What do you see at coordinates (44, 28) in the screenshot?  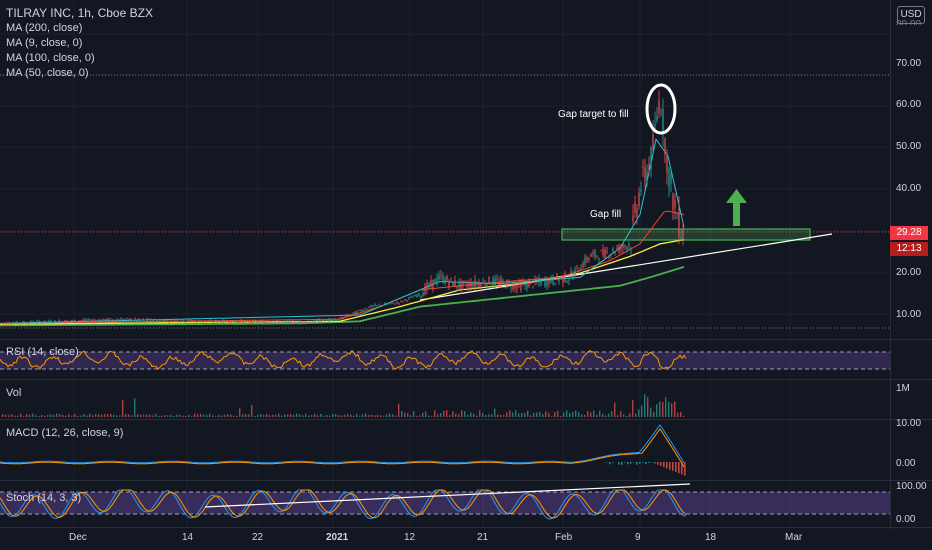 I see `legend-ma200: MA (200, close)` at bounding box center [44, 28].